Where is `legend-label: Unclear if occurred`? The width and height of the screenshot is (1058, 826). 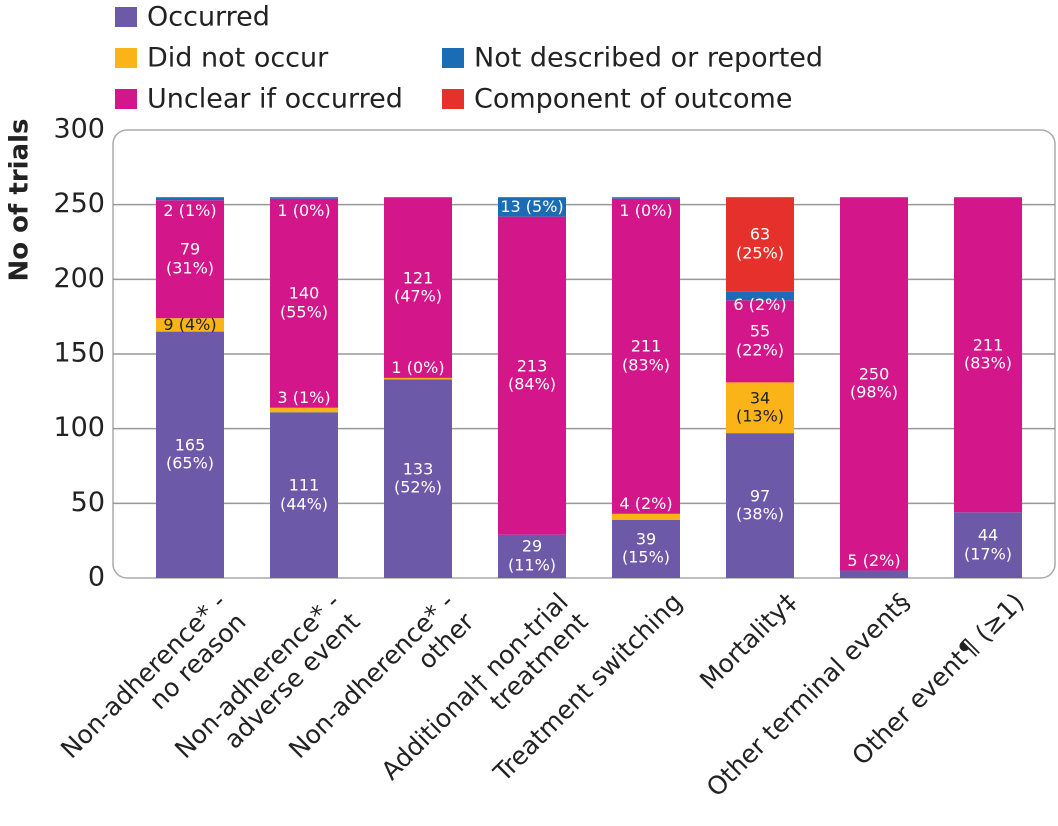 legend-label: Unclear if occurred is located at coordinates (275, 99).